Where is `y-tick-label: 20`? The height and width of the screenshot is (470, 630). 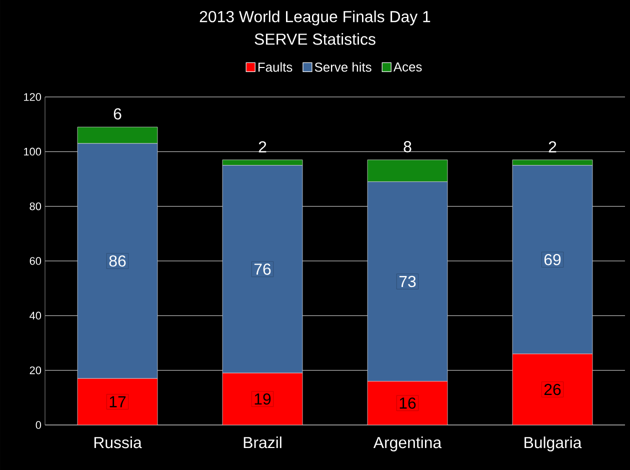 y-tick-label: 20 is located at coordinates (36, 370).